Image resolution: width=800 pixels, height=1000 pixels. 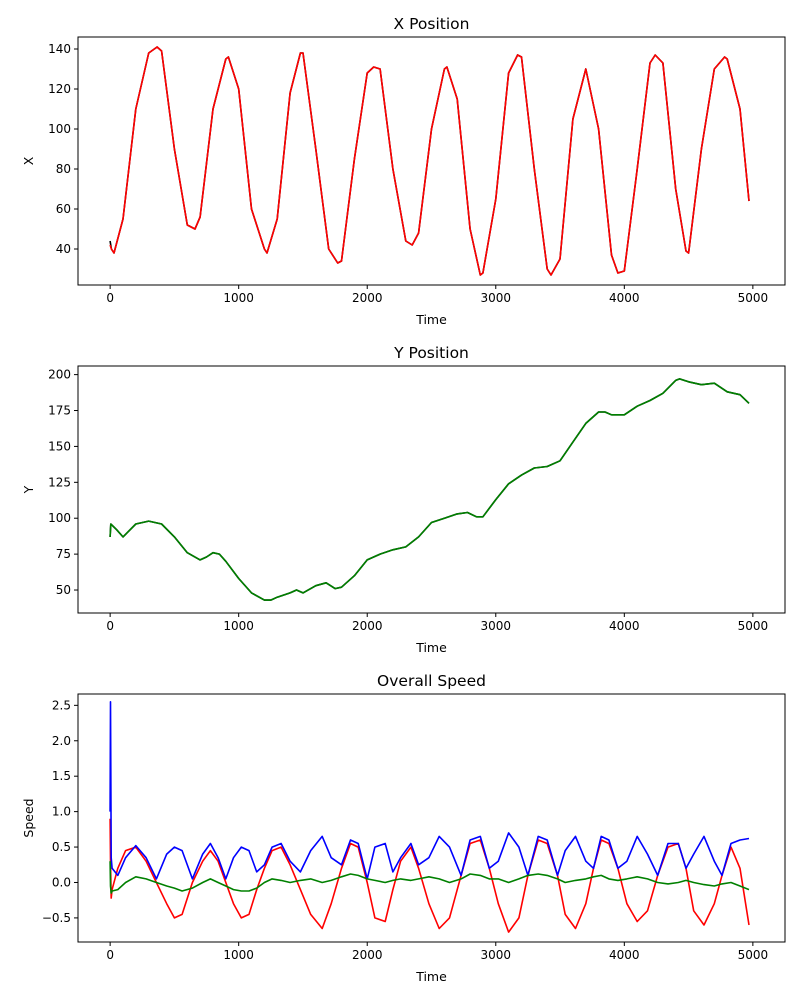 I want to click on chart-title: X Position, so click(x=432, y=24).